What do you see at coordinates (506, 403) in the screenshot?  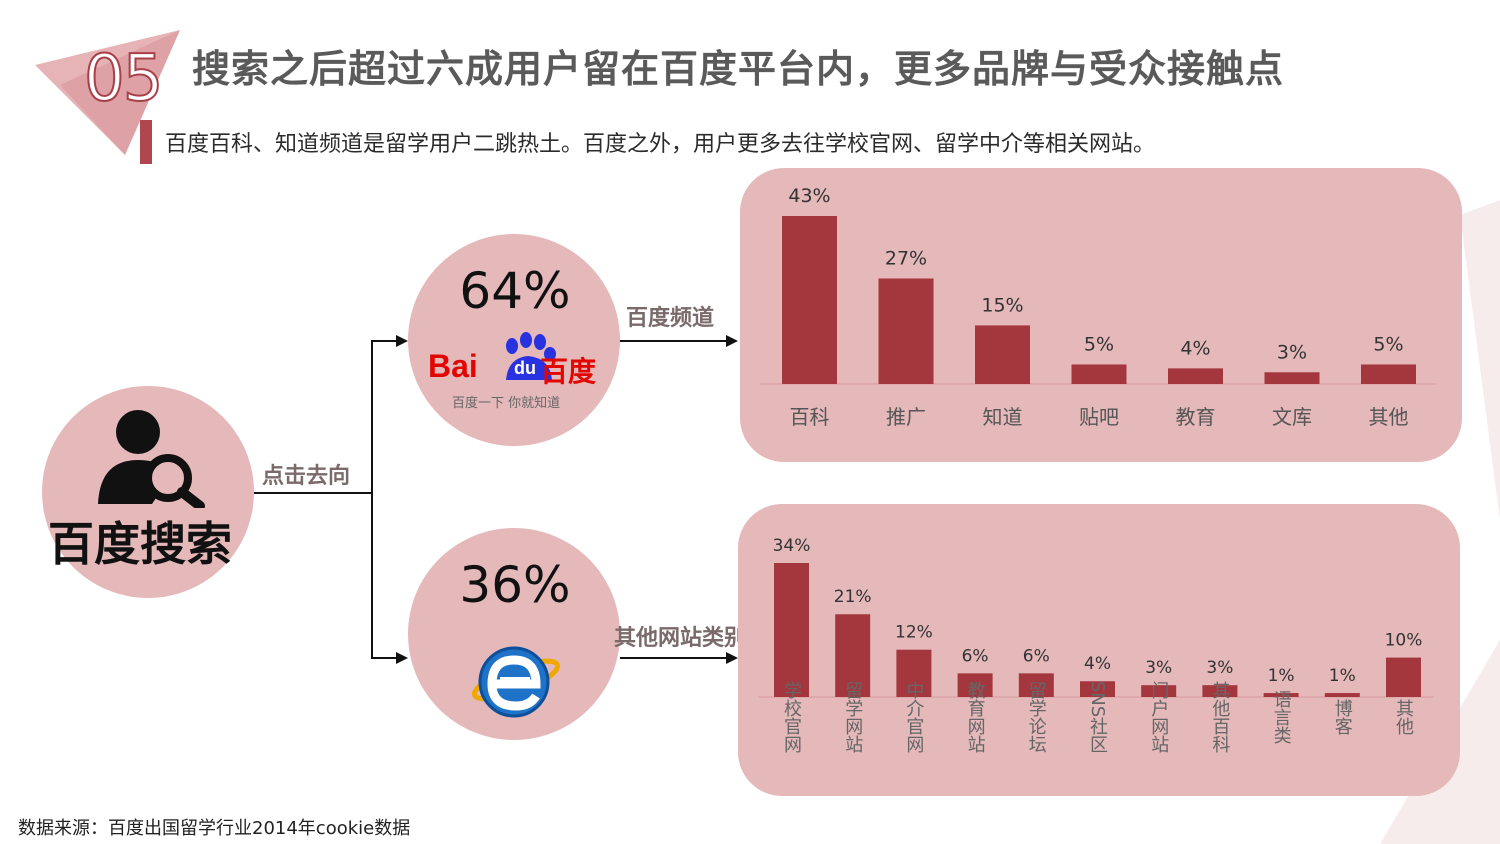 I see `baidu-slogan: 百度一下 你就知道` at bounding box center [506, 403].